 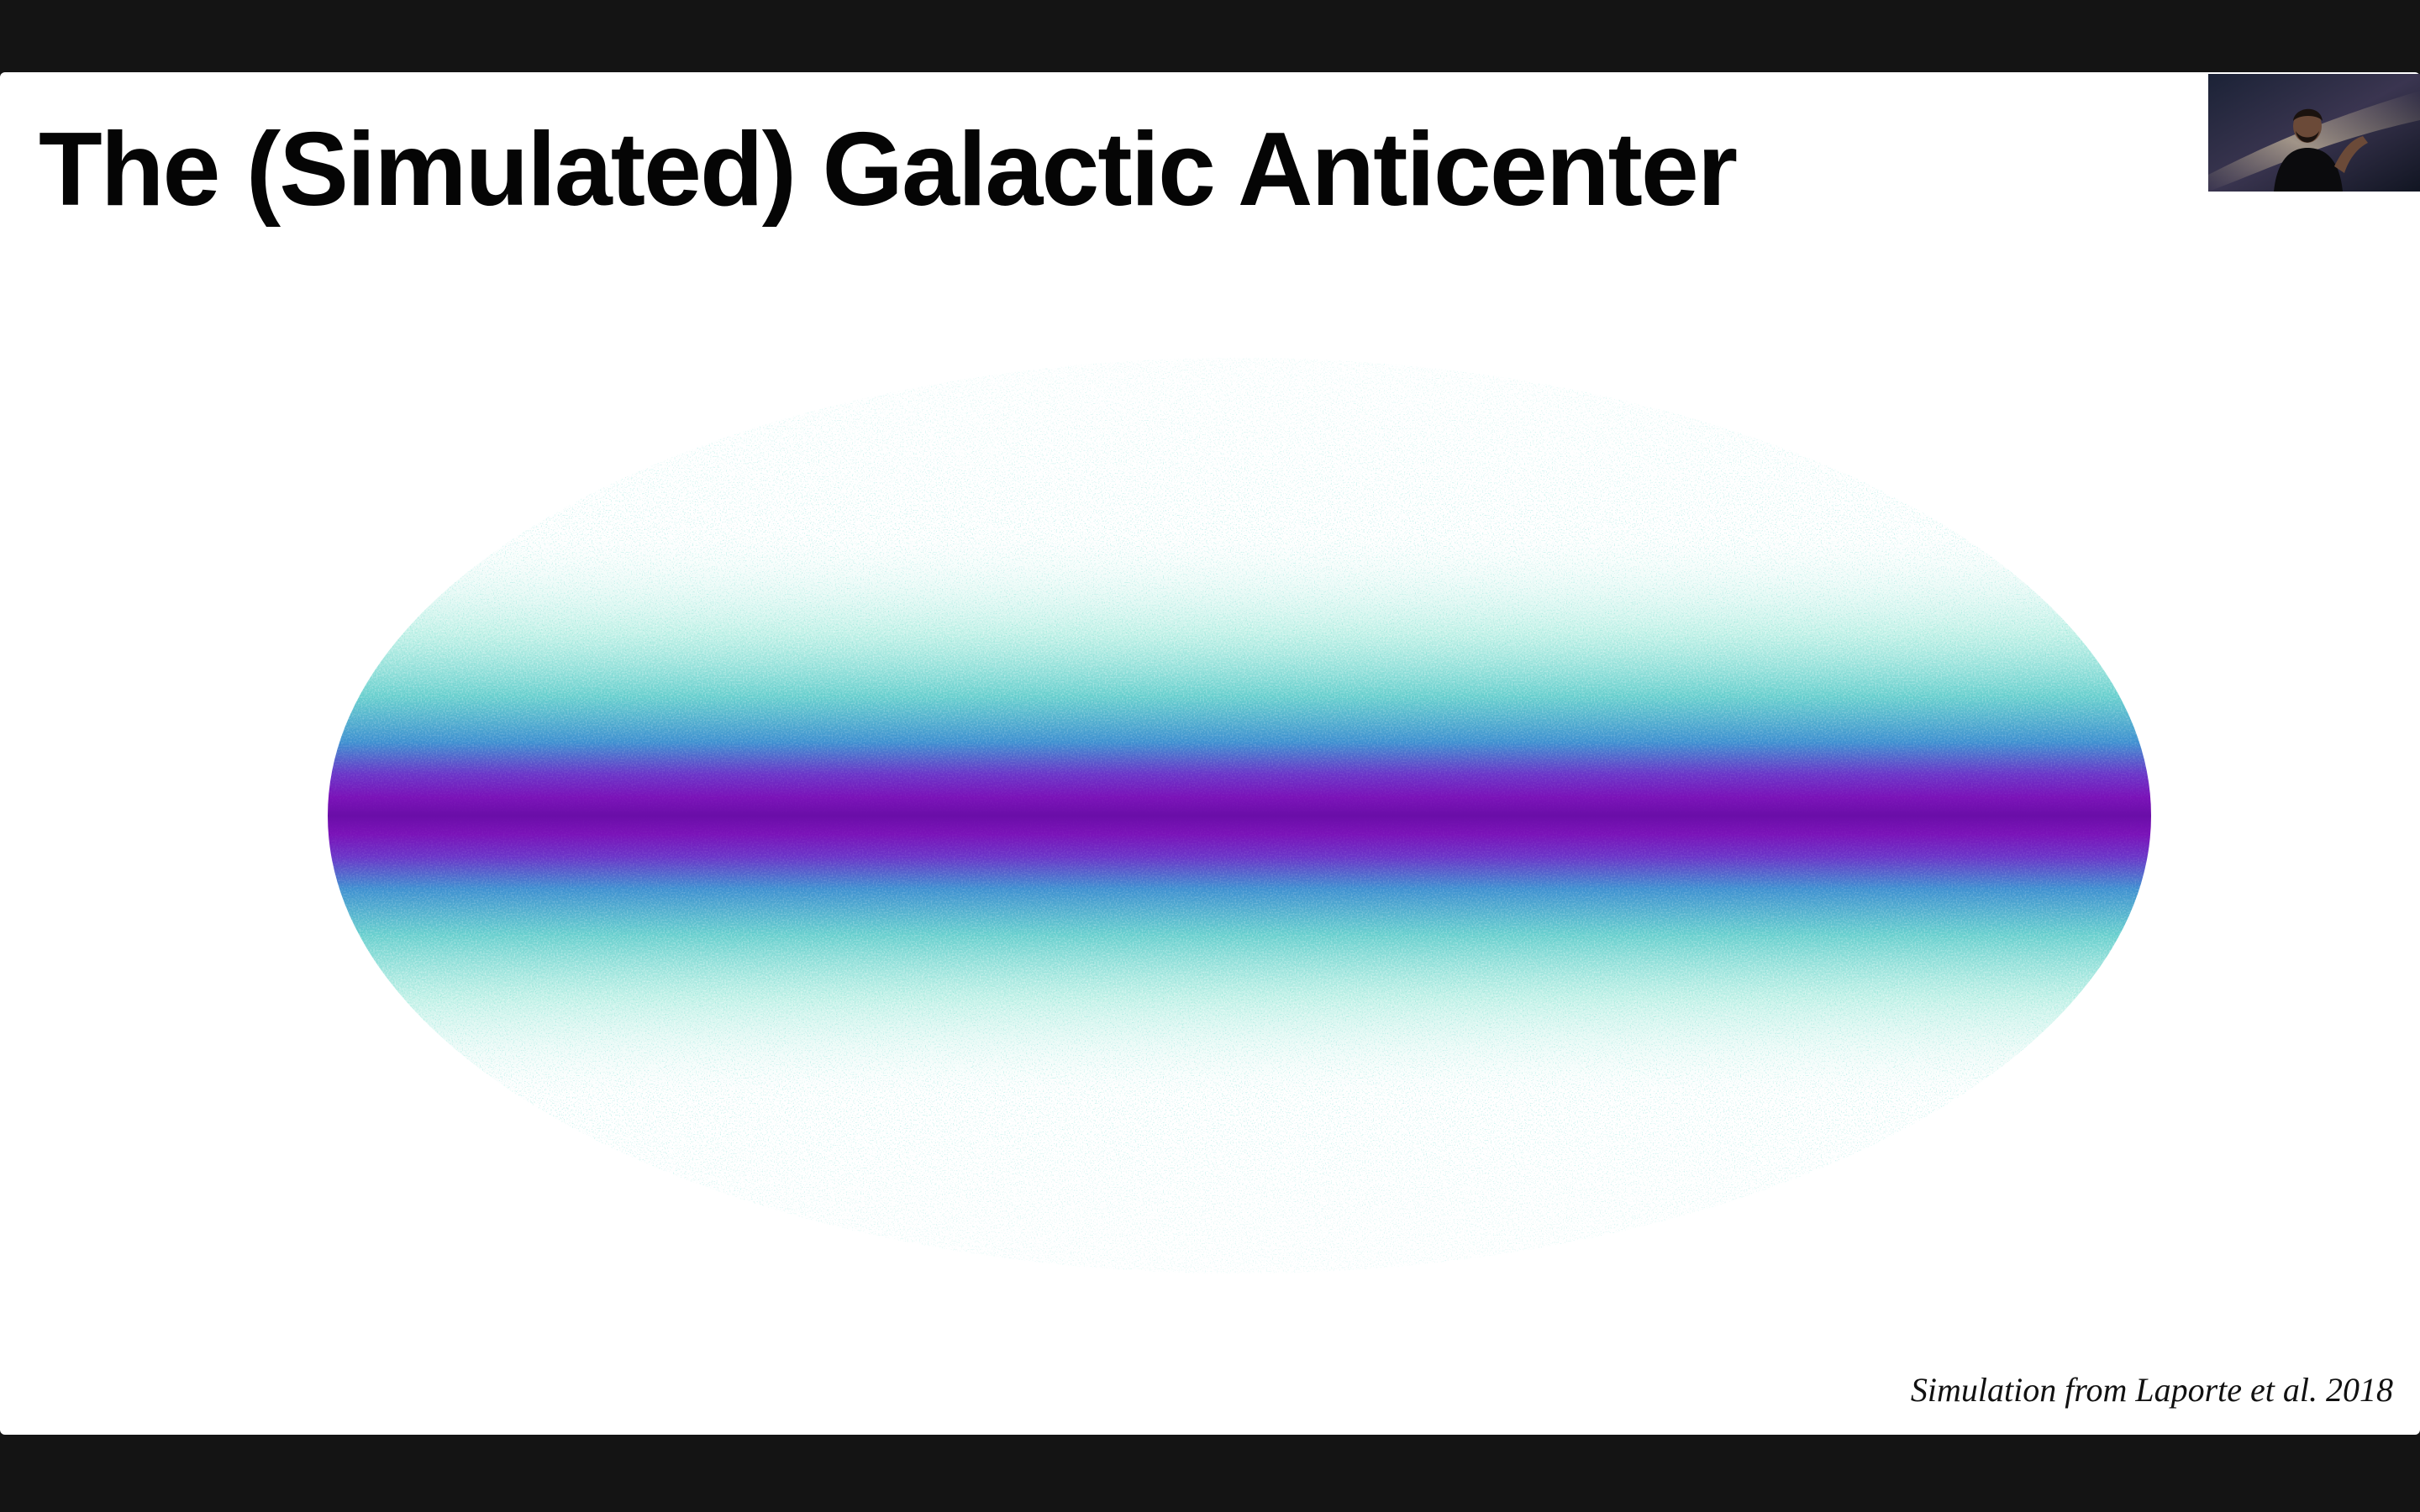 What do you see at coordinates (889, 170) in the screenshot?
I see `slide-title: The (Simulated) Galactic Anticenter` at bounding box center [889, 170].